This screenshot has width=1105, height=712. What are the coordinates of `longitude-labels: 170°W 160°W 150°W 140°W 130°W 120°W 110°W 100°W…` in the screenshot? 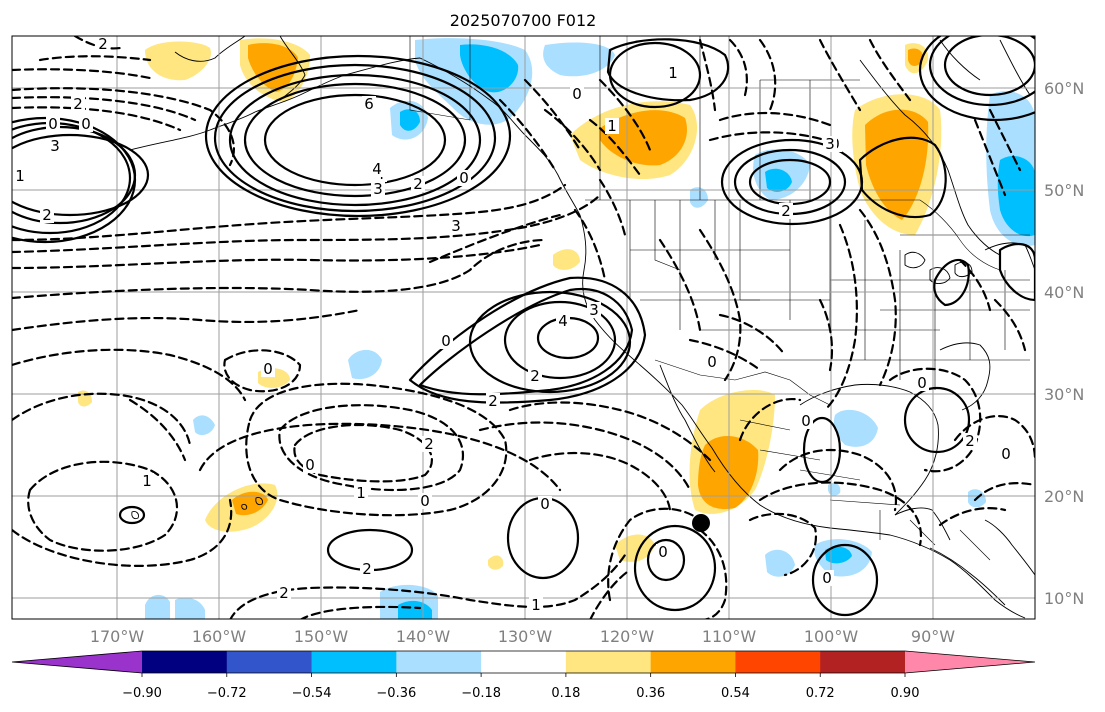 It's located at (522, 636).